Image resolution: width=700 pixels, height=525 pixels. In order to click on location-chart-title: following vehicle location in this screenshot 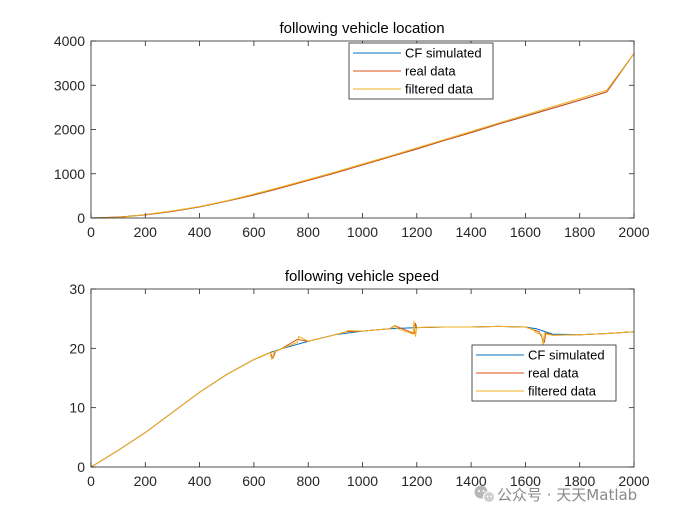, I will do `click(361, 28)`.